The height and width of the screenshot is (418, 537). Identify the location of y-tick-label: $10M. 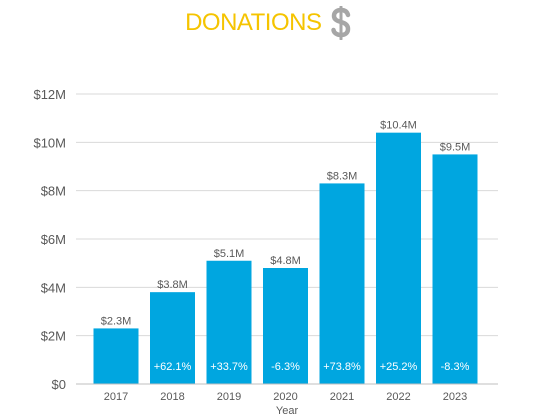
(49, 142).